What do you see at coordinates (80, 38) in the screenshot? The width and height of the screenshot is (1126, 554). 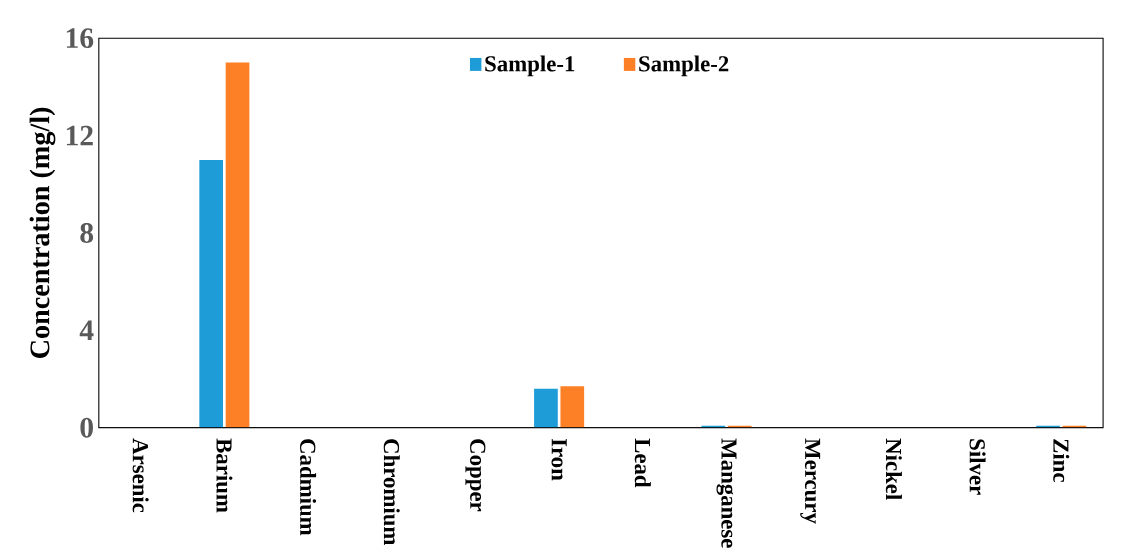 I see `y-tick-label: 16` at bounding box center [80, 38].